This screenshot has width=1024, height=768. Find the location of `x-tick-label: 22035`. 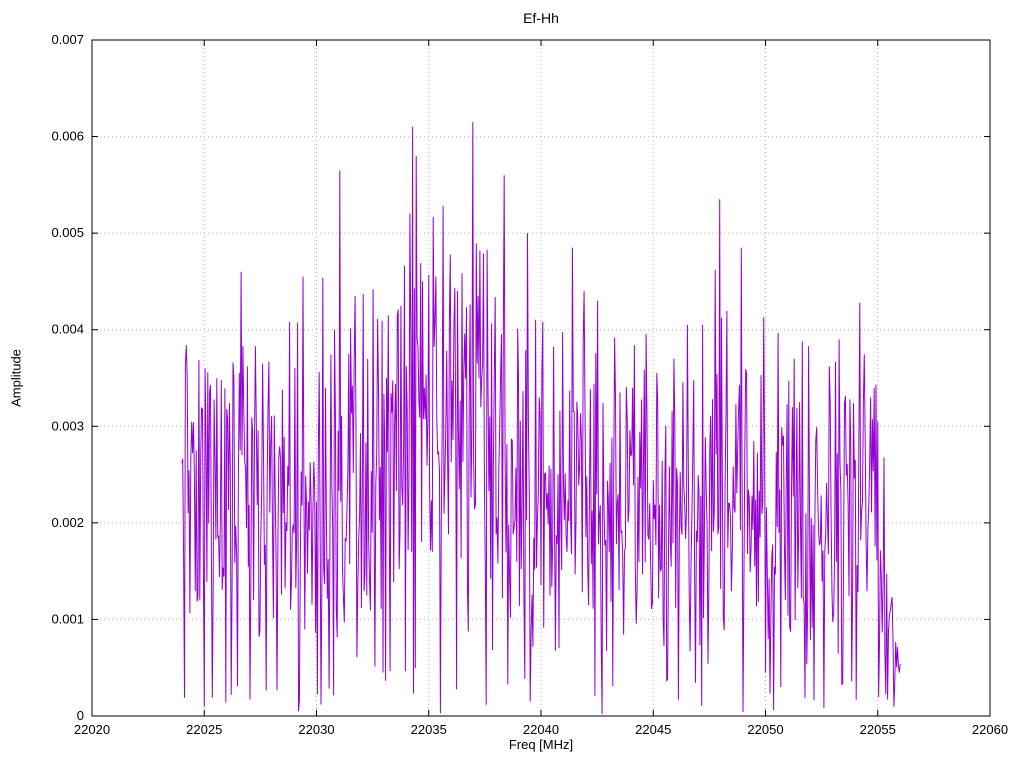

x-tick-label: 22035 is located at coordinates (429, 729).